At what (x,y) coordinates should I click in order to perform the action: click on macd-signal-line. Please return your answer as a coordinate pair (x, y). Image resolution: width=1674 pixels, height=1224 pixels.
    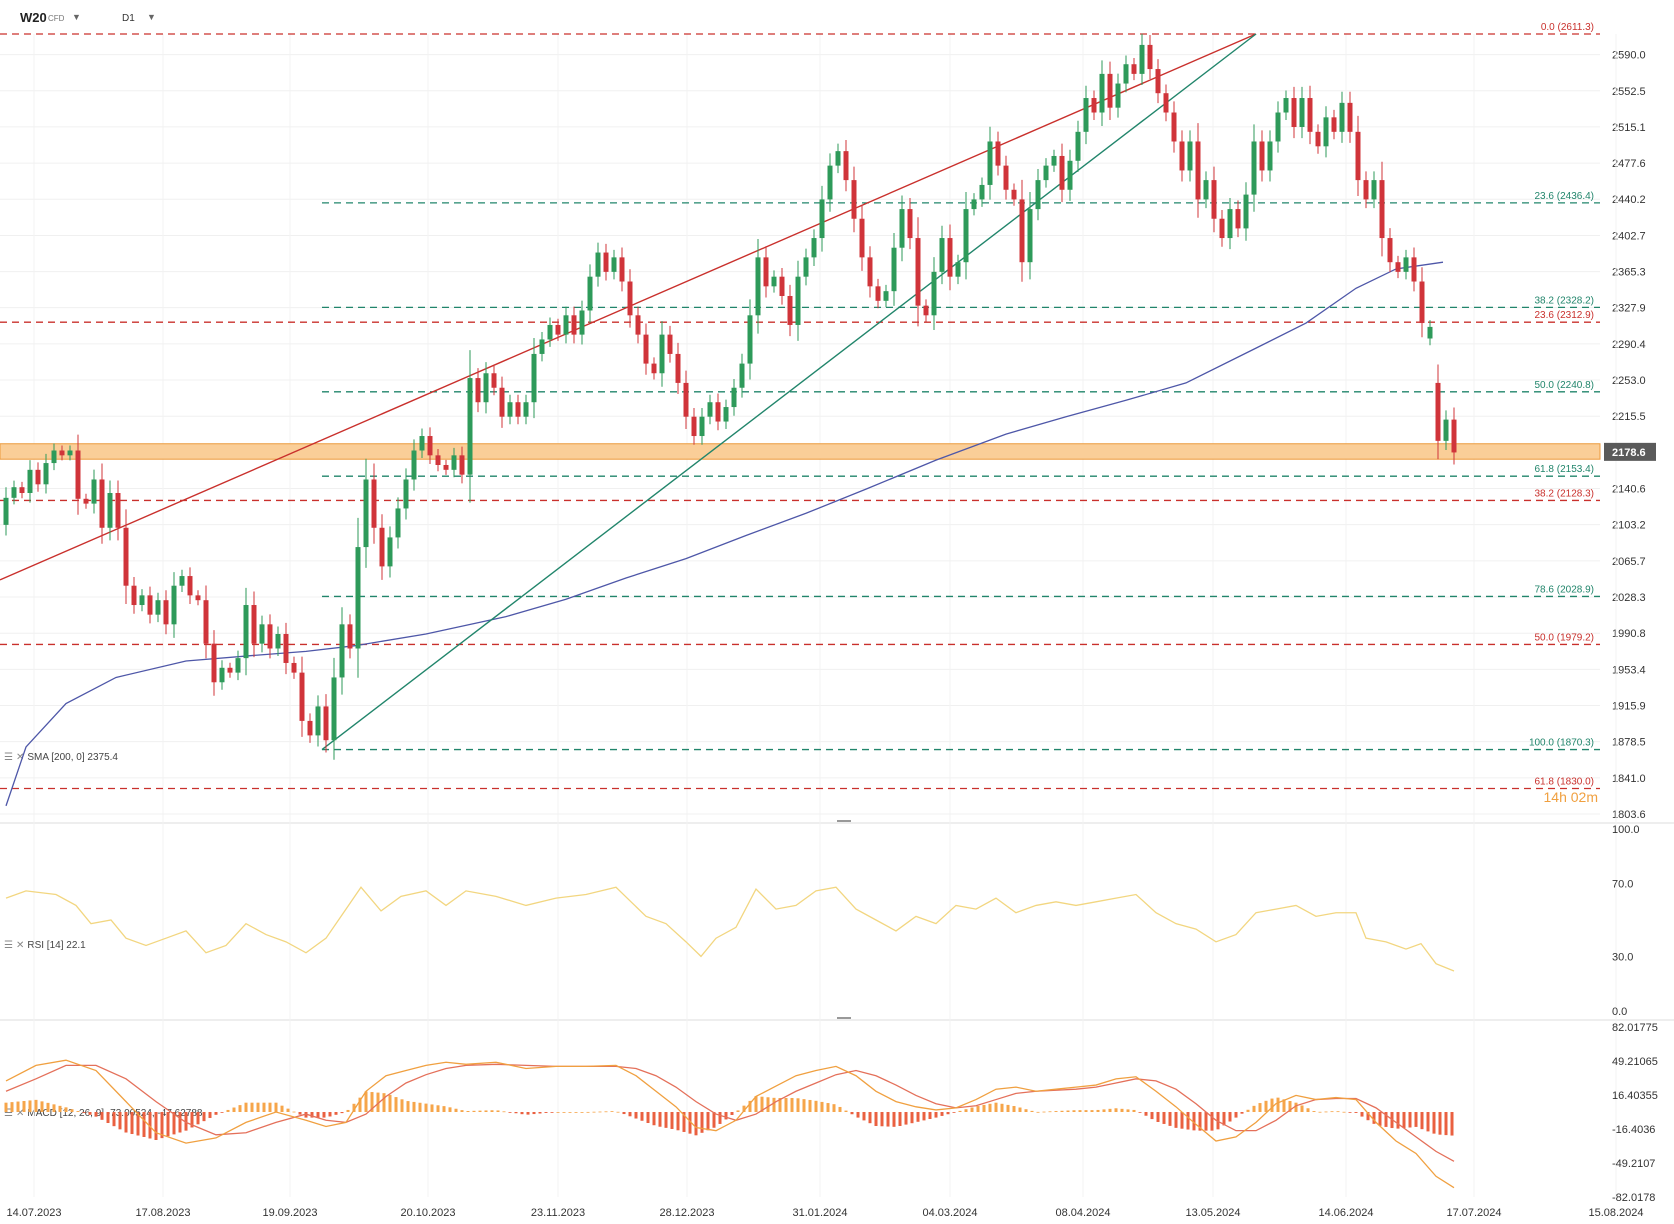
    Looking at the image, I should click on (730, 1112).